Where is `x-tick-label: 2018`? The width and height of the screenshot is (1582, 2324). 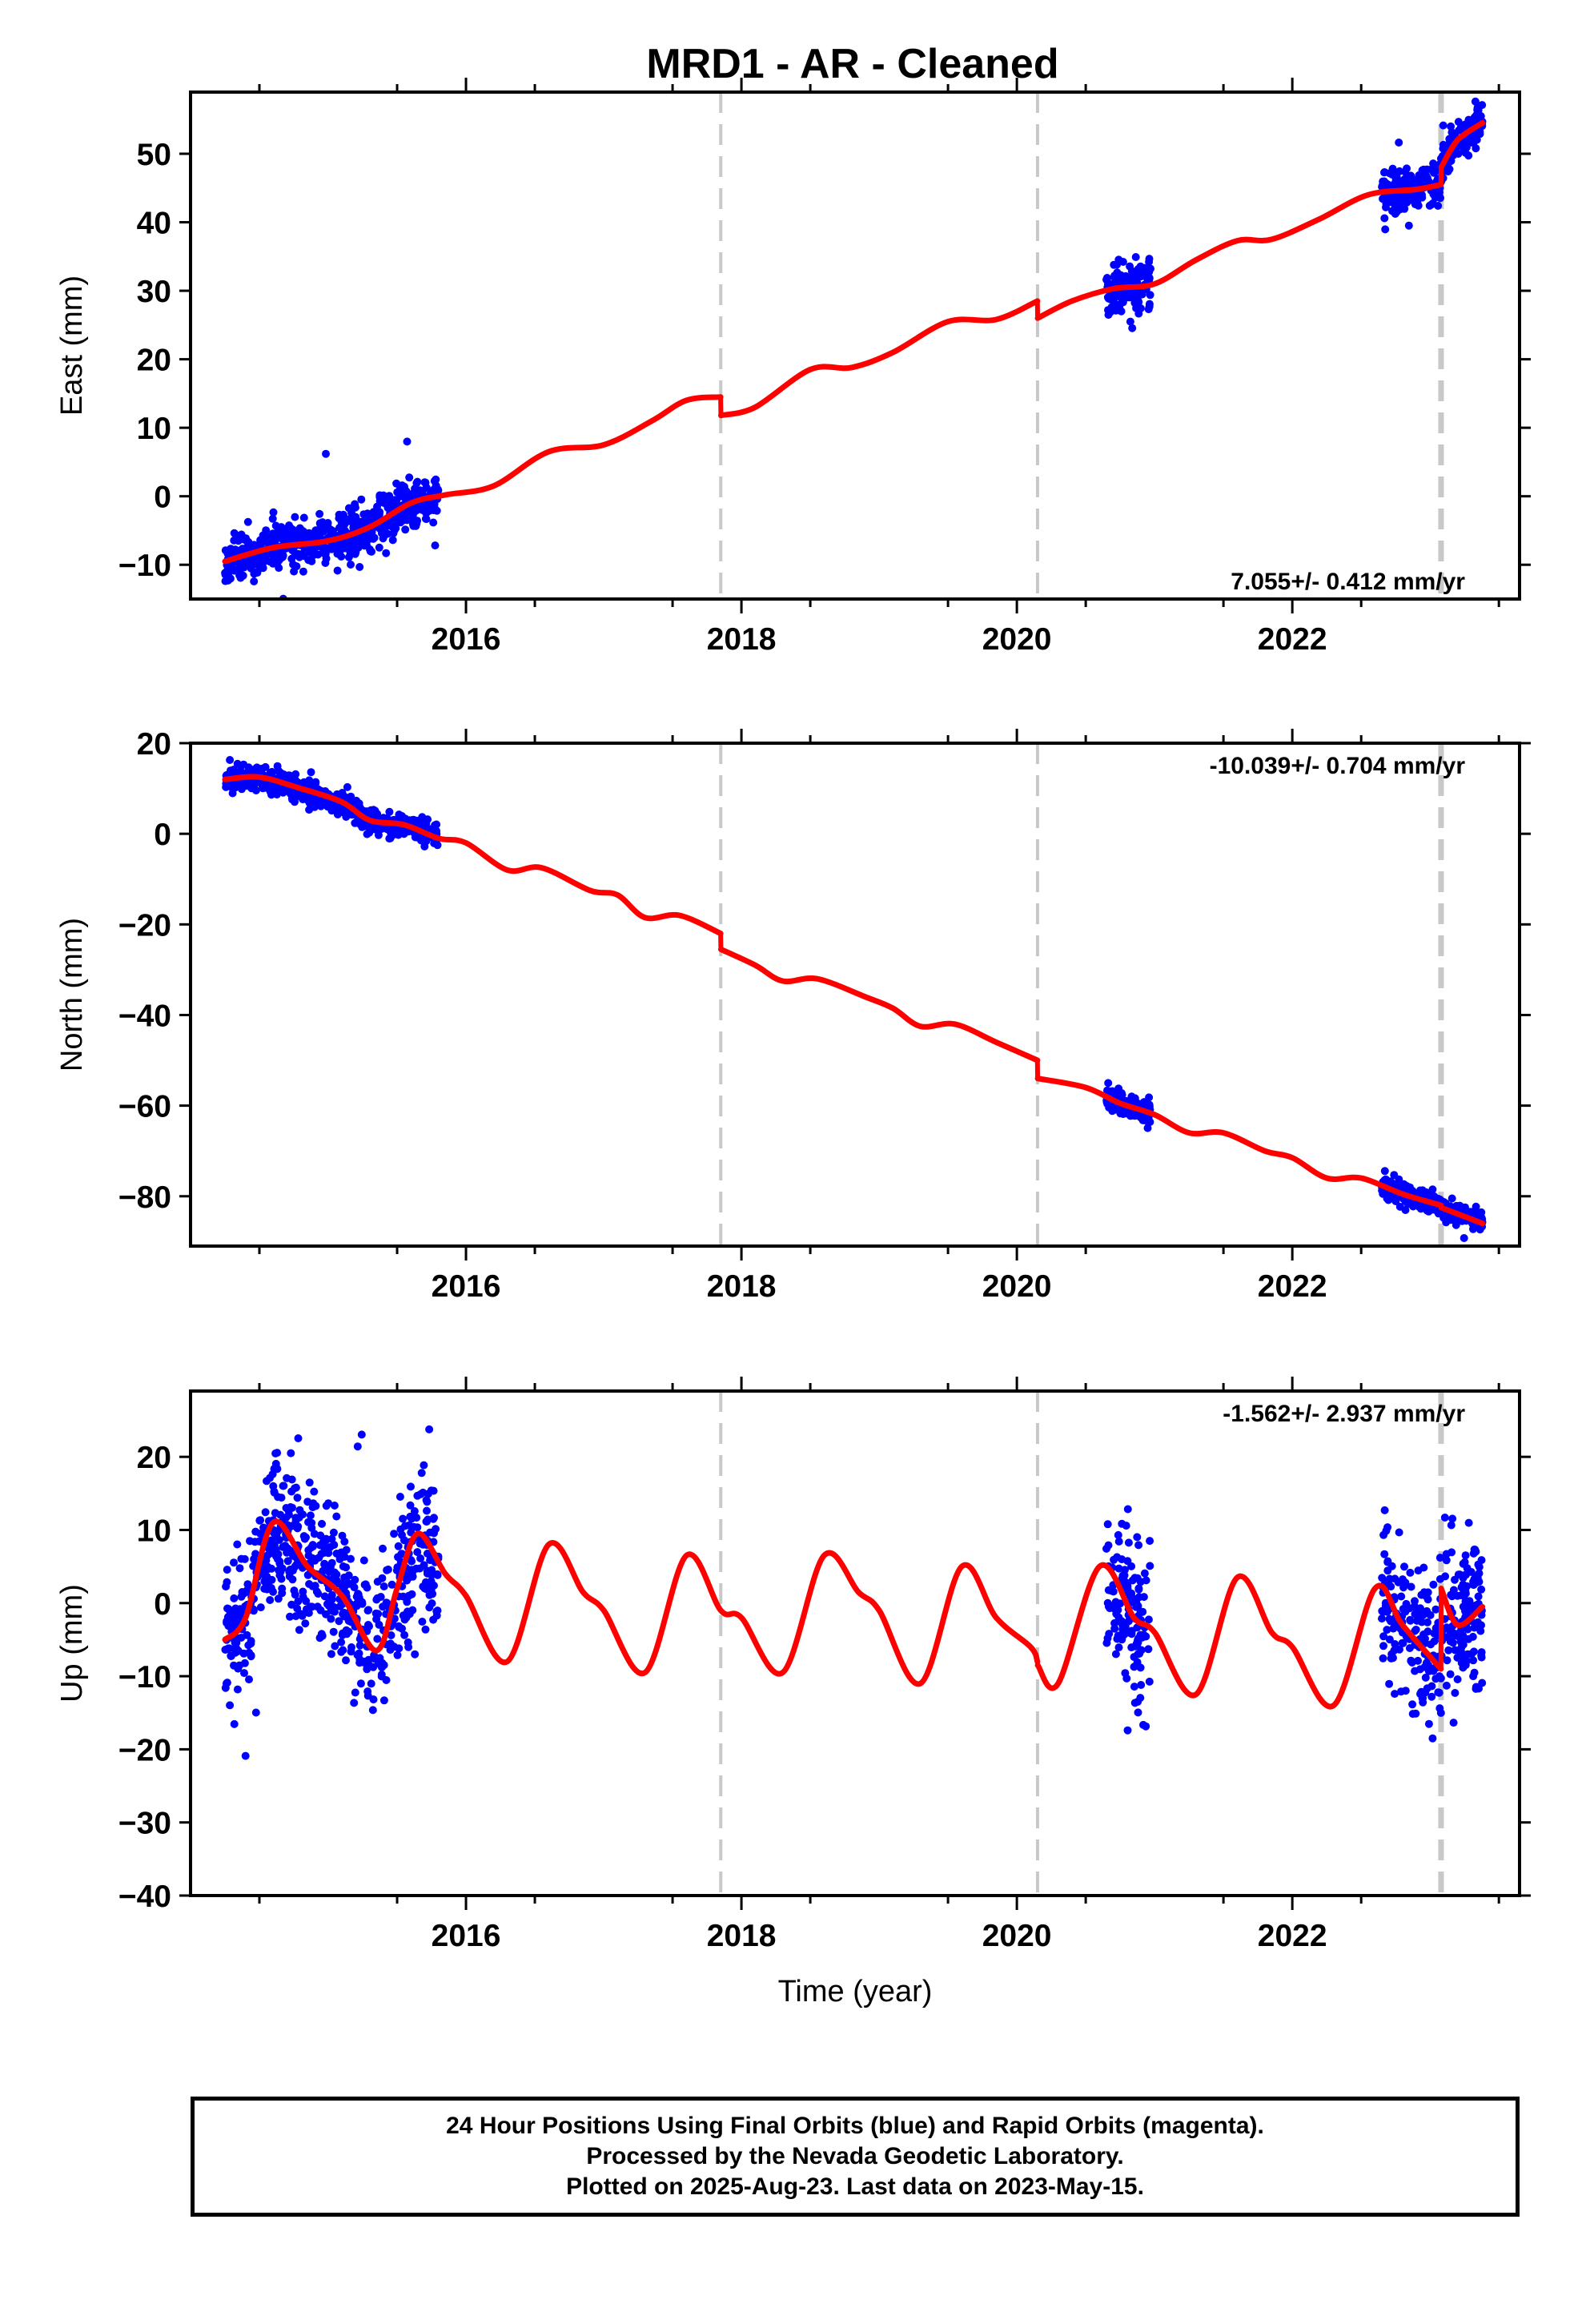
x-tick-label: 2018 is located at coordinates (742, 1936).